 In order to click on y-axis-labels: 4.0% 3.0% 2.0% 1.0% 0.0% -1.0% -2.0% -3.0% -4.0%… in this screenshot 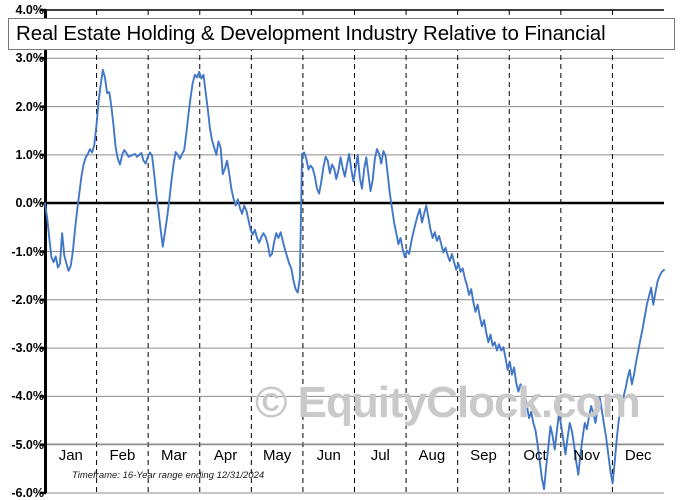, I will do `click(22, 250)`.